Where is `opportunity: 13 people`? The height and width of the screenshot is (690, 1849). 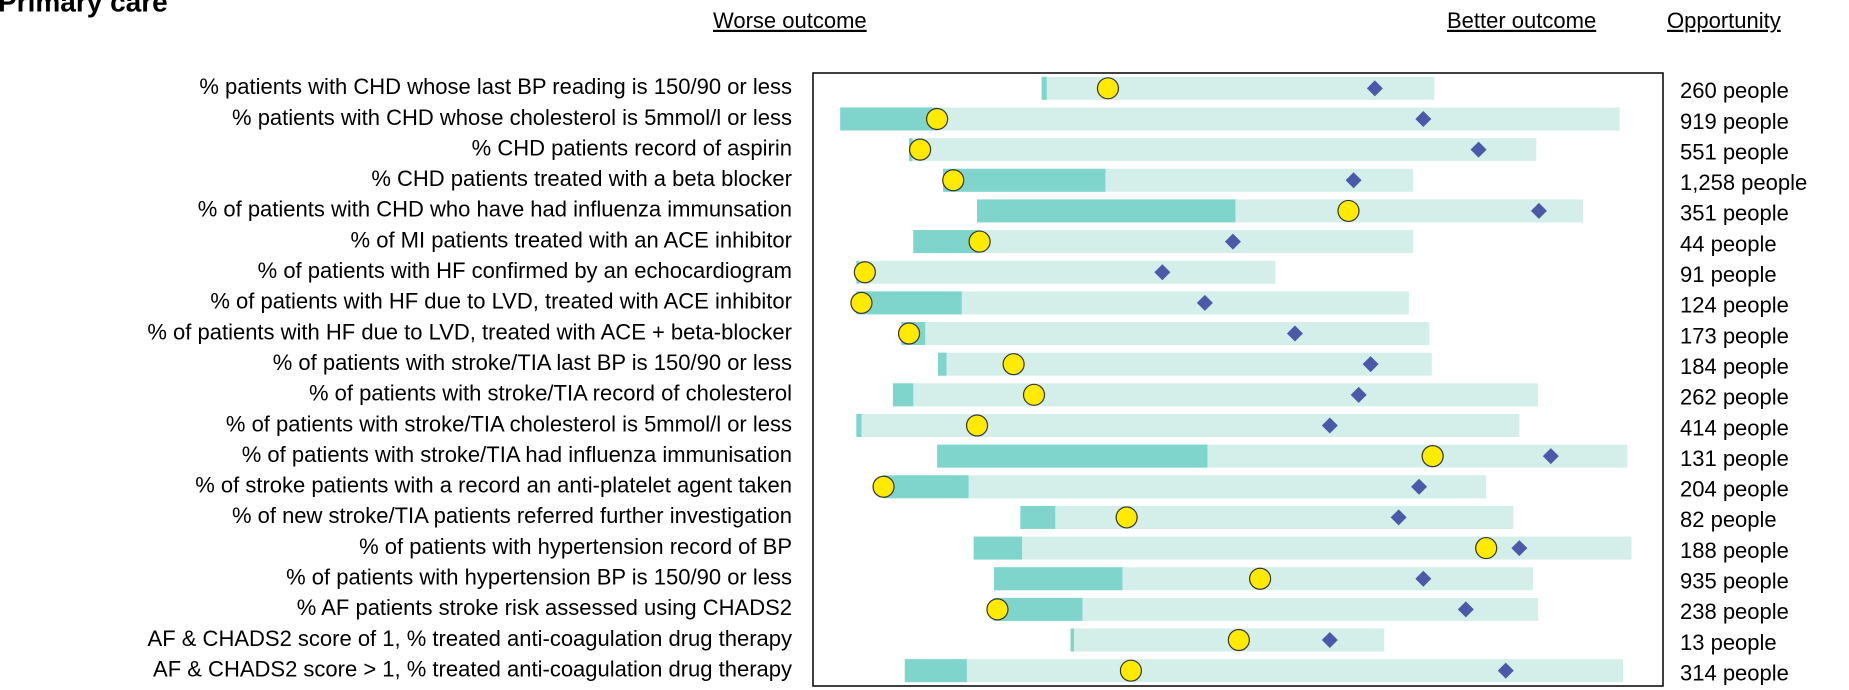
opportunity: 13 people is located at coordinates (1728, 642).